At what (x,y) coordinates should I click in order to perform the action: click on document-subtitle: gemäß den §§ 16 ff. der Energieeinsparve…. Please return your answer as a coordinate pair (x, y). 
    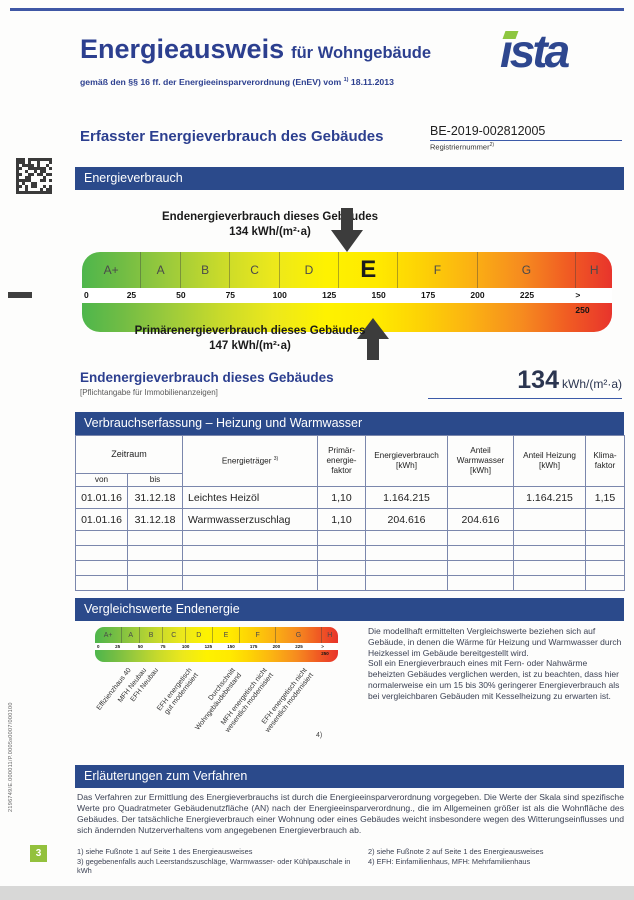
    Looking at the image, I should click on (237, 82).